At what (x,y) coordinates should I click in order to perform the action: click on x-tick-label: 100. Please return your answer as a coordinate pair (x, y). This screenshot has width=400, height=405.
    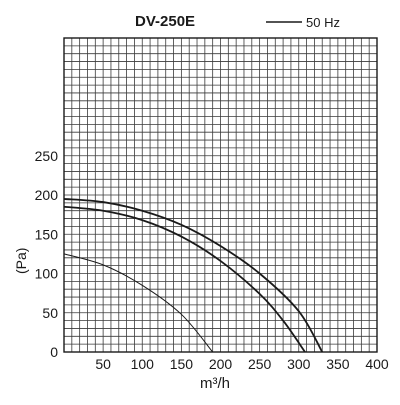
    Looking at the image, I should click on (143, 364).